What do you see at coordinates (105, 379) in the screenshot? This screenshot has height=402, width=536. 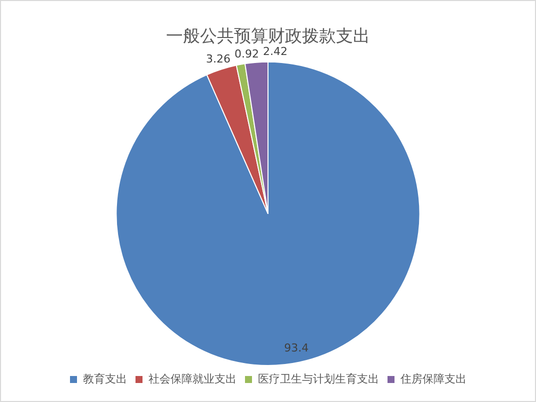 I see `legend-label: 教育支出` at bounding box center [105, 379].